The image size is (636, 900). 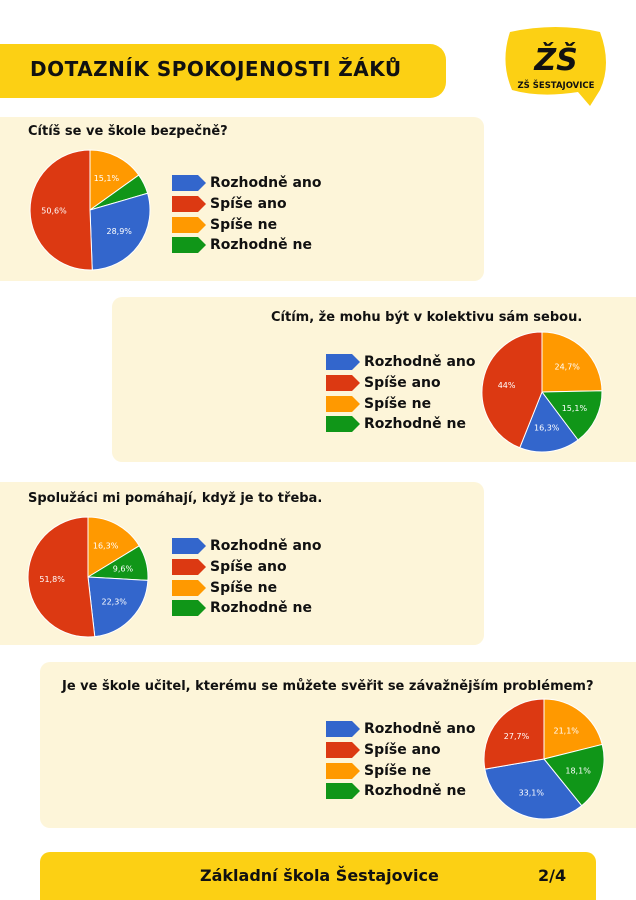 I want to click on legend-1: Rozhodně ano Spíše ano Spíše ne Rozhodně ne, so click(x=247, y=214).